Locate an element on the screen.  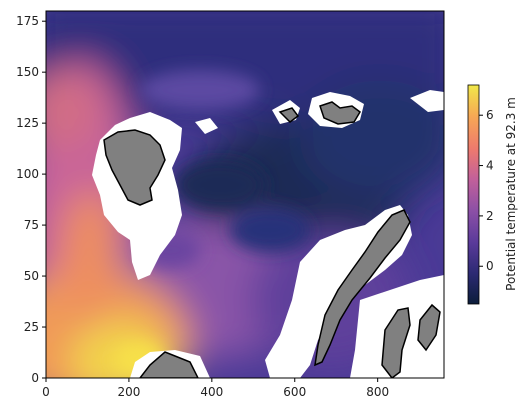
colorbar-tick-label: 6 is located at coordinates (490, 115).